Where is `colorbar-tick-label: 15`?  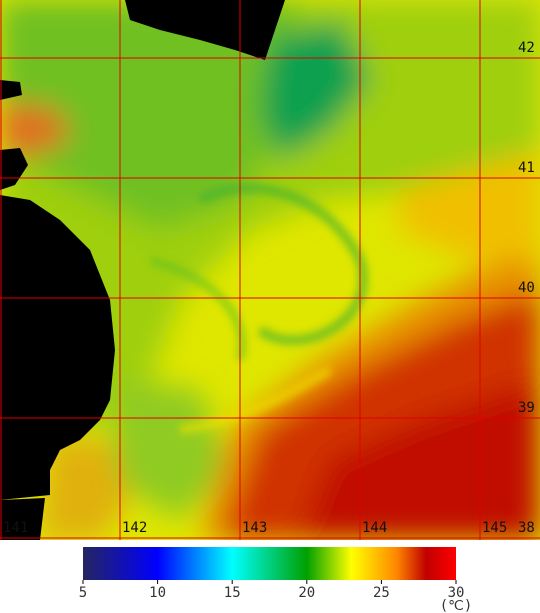 colorbar-tick-label: 15 is located at coordinates (232, 593).